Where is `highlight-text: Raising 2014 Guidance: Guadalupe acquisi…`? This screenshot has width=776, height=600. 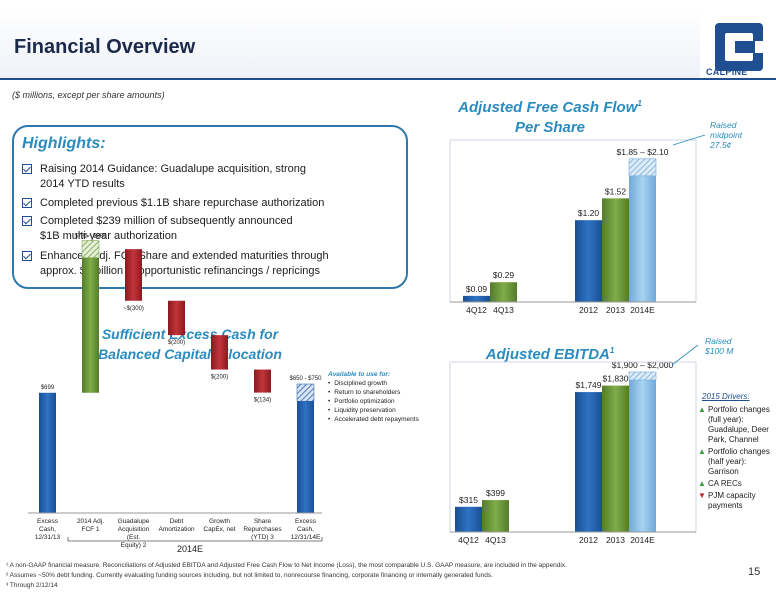
highlight-text: Raising 2014 Guidance: Guadalupe acquisi… is located at coordinates (173, 169).